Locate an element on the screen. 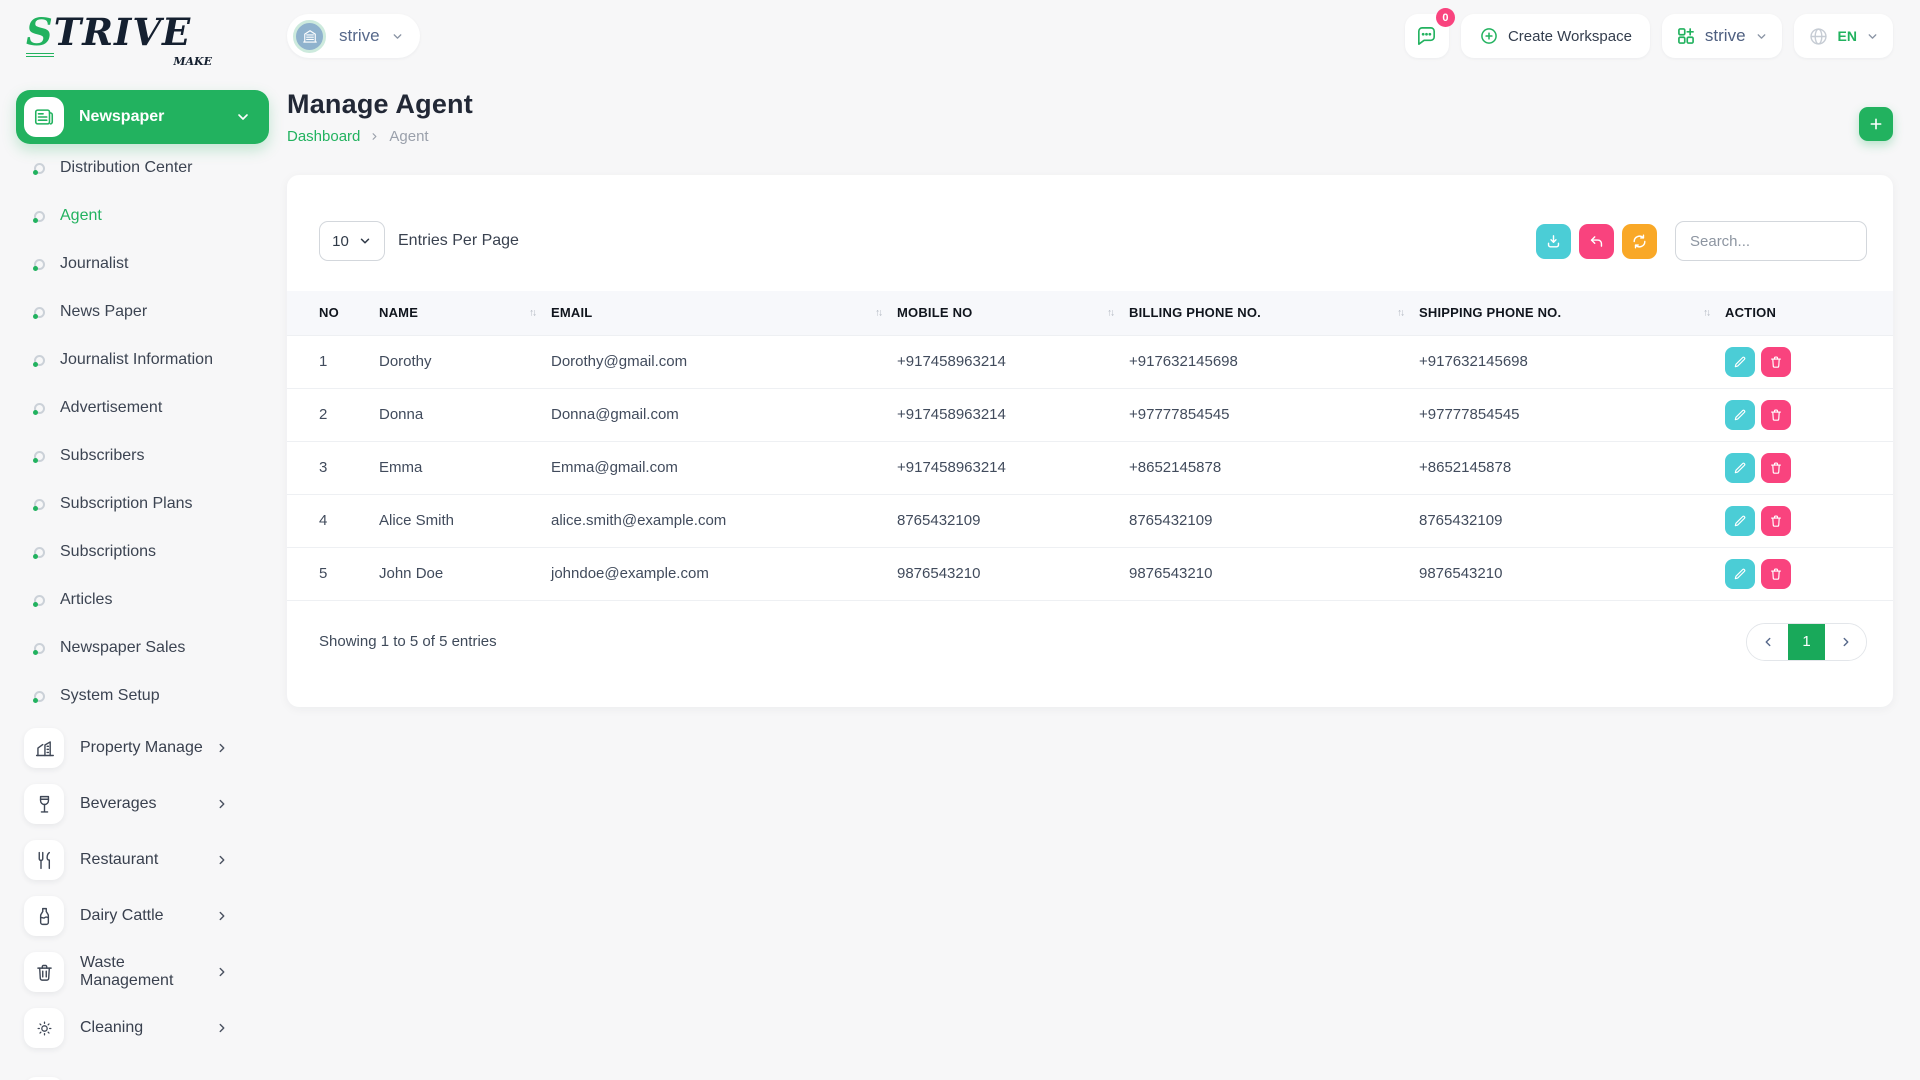 This screenshot has height=1080, width=1920. search-input is located at coordinates (1771, 241).